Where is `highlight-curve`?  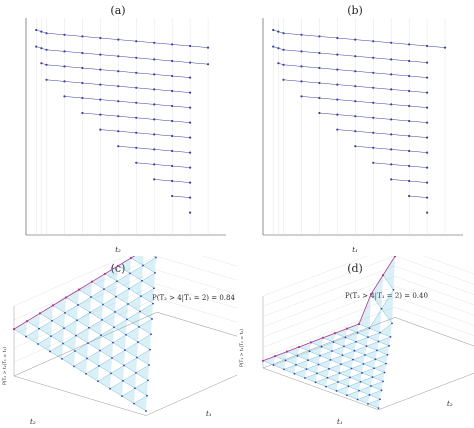
highlight-curve is located at coordinates (74, 293).